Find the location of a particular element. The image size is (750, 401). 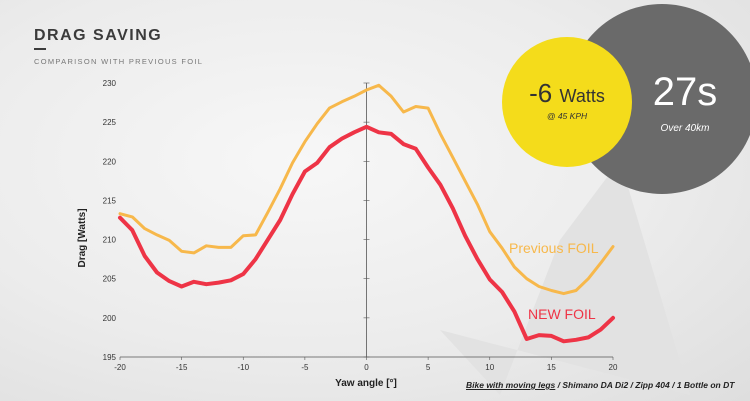

x-tick-label: 15 is located at coordinates (551, 367).